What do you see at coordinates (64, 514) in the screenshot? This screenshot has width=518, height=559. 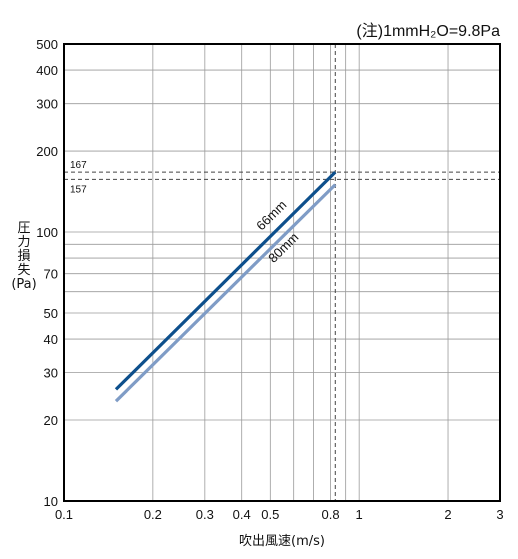 I see `x-tick-label: 0.1` at bounding box center [64, 514].